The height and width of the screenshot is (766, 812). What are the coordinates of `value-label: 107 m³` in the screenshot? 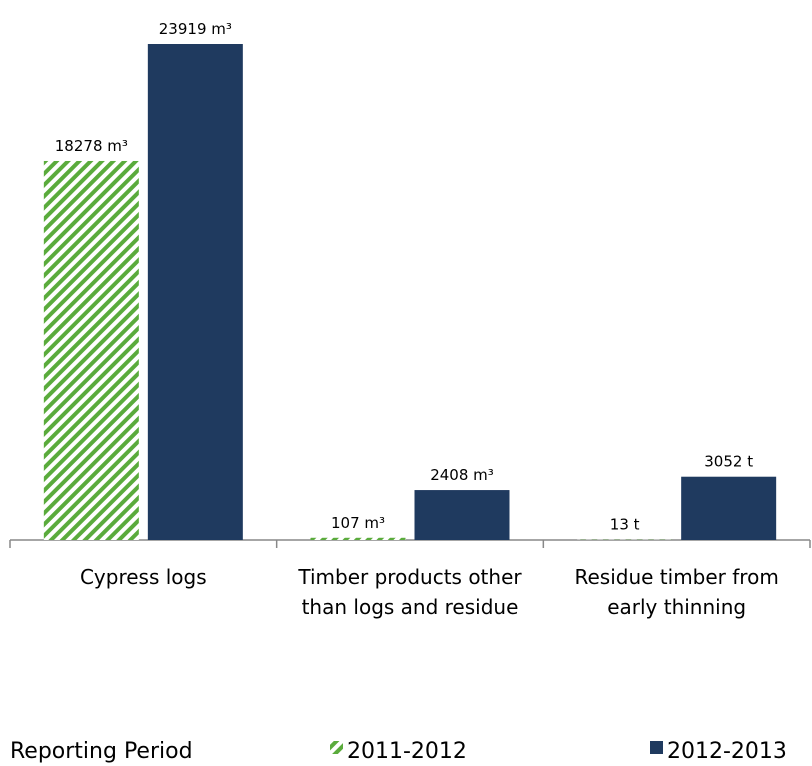 It's located at (358, 523).